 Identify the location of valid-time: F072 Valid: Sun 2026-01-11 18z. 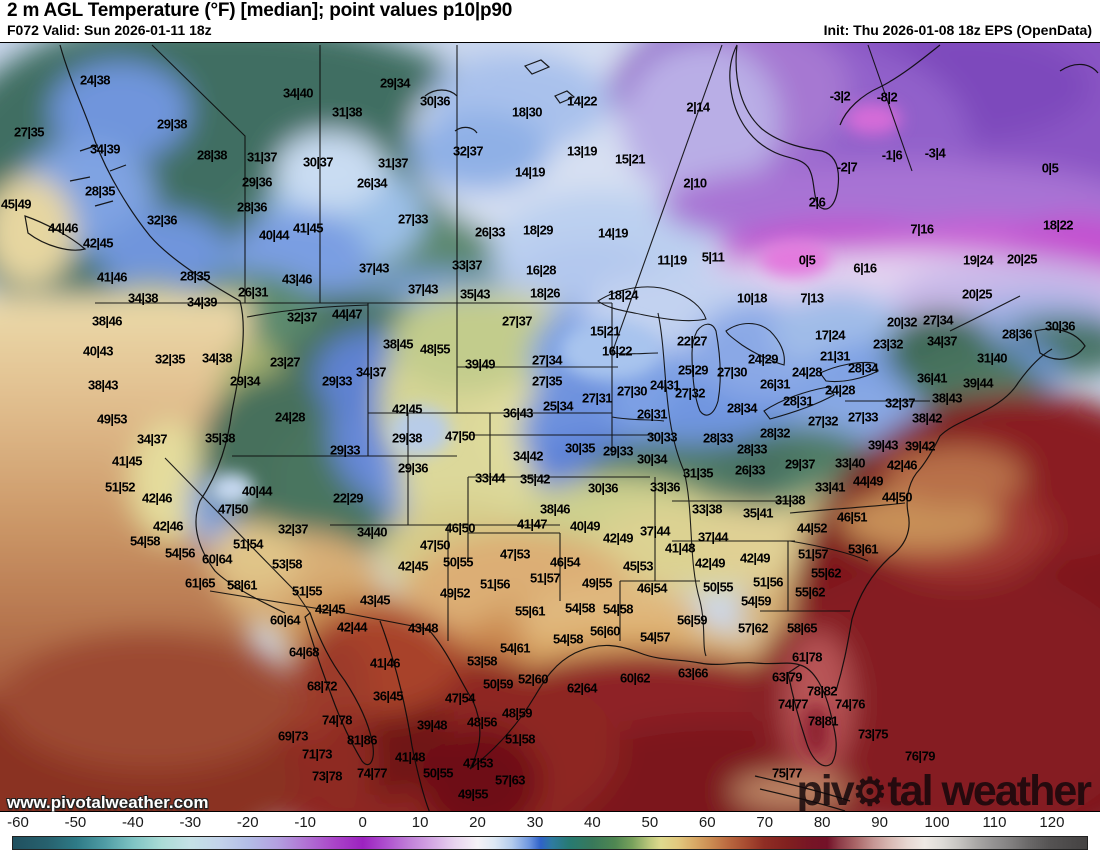
(109, 30).